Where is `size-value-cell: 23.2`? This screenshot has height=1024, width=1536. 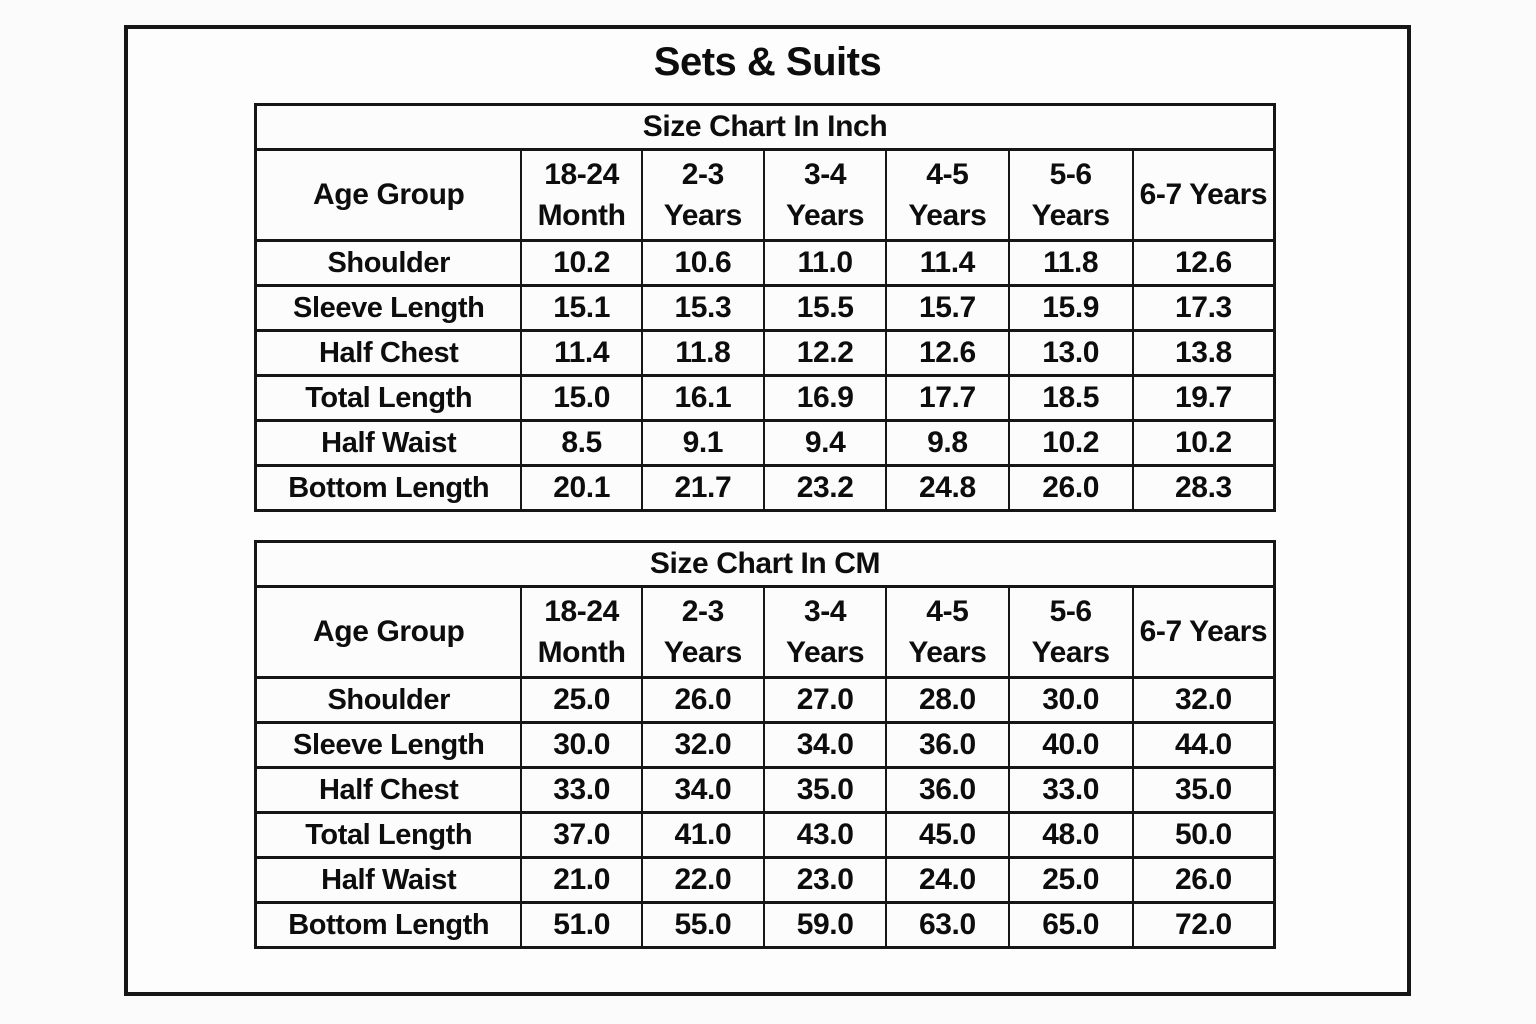 size-value-cell: 23.2 is located at coordinates (825, 488).